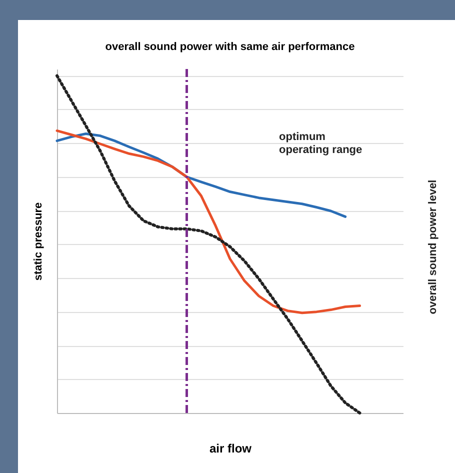 The image size is (455, 473). Describe the element at coordinates (38, 241) in the screenshot. I see `y-axis-title: static pressure` at that location.